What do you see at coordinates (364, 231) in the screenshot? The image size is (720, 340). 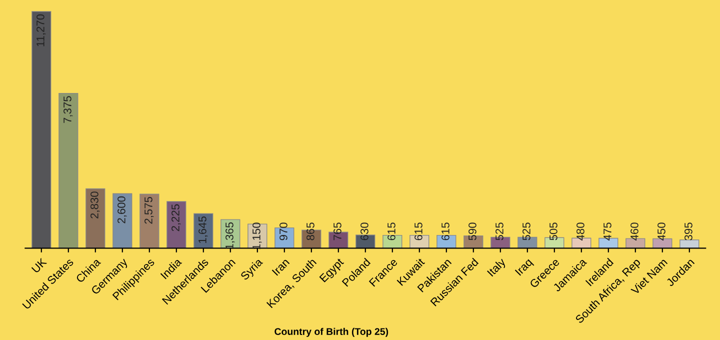 I see `data-label: 630` at bounding box center [364, 231].